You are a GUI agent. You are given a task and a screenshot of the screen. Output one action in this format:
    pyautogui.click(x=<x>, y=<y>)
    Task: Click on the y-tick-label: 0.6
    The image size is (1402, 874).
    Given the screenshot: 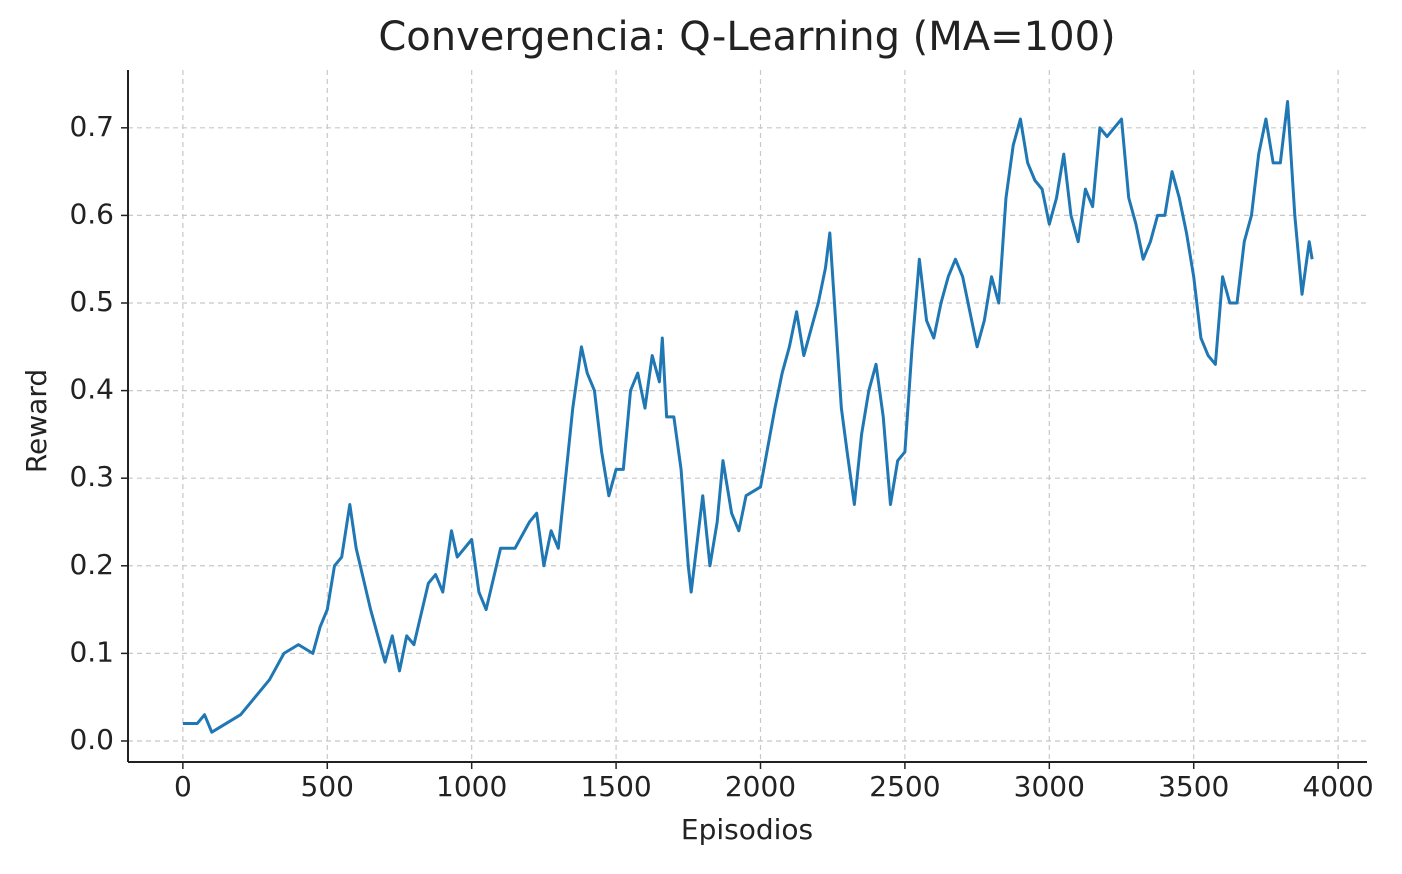 What is the action you would take?
    pyautogui.click(x=91, y=213)
    